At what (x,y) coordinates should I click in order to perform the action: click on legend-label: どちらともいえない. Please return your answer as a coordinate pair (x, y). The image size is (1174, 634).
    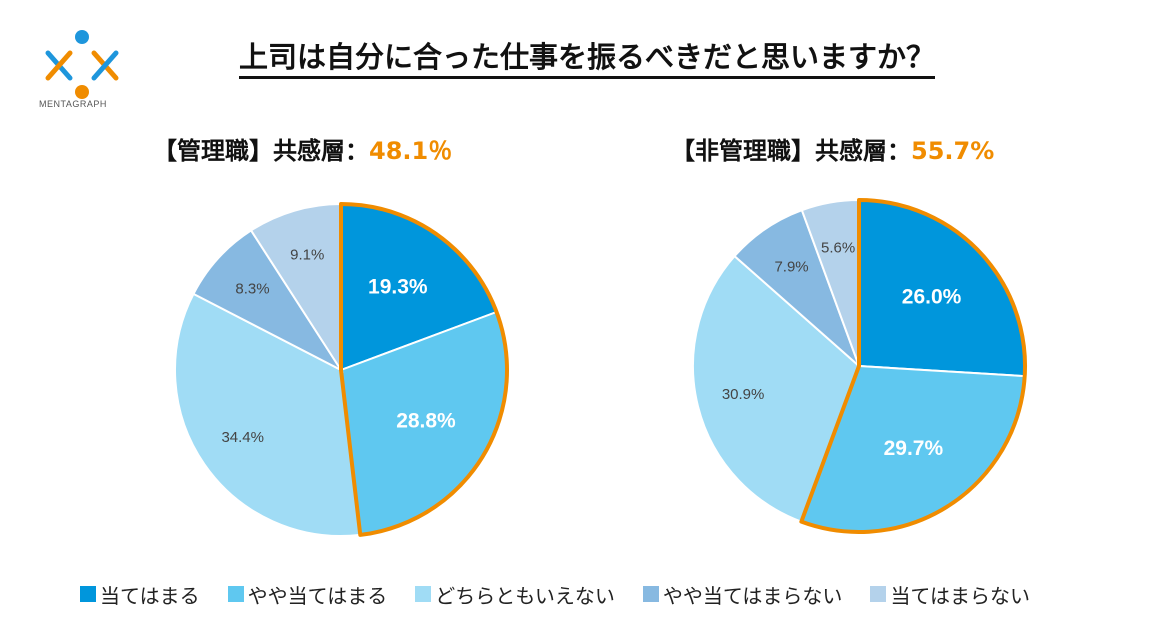
    Looking at the image, I should click on (525, 595).